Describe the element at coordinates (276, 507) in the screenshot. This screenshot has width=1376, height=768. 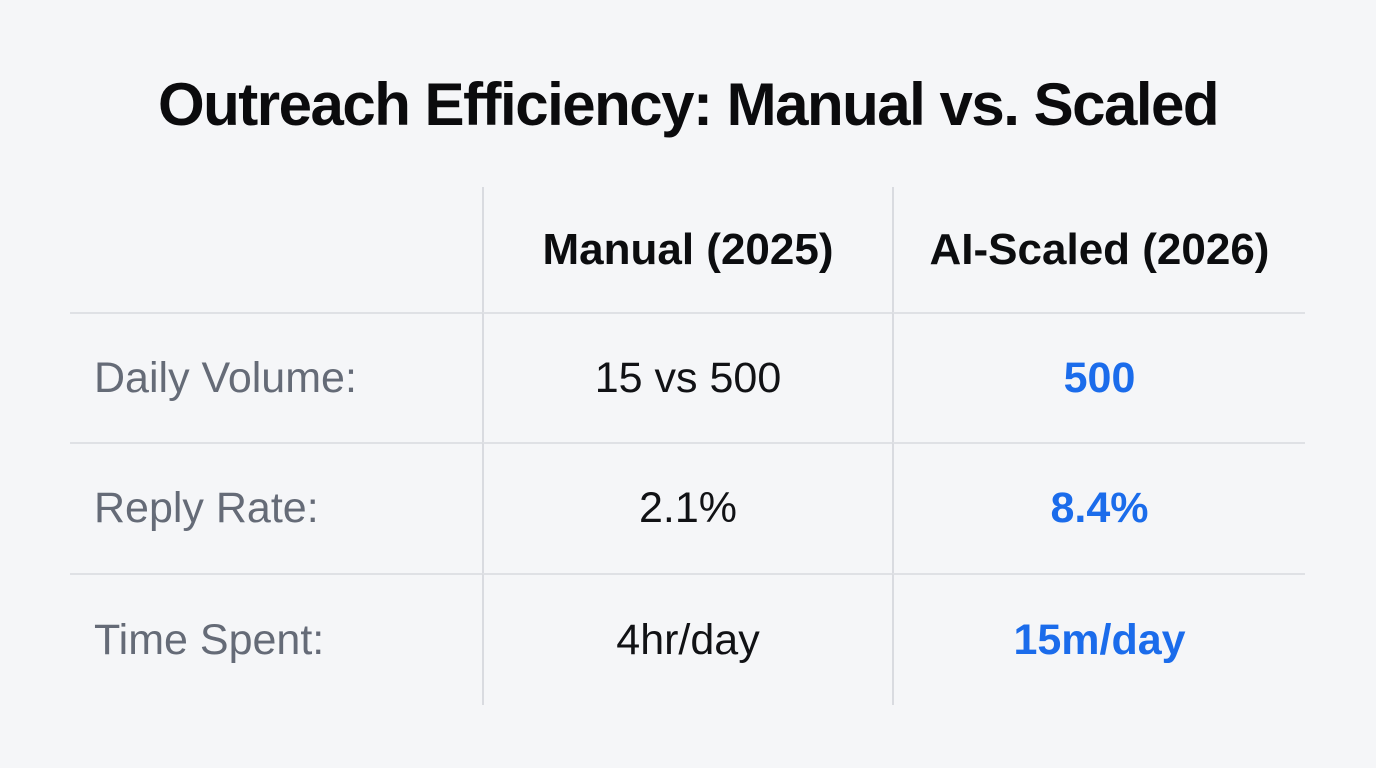
I see `row-label-reply-rate: Reply Rate:` at that location.